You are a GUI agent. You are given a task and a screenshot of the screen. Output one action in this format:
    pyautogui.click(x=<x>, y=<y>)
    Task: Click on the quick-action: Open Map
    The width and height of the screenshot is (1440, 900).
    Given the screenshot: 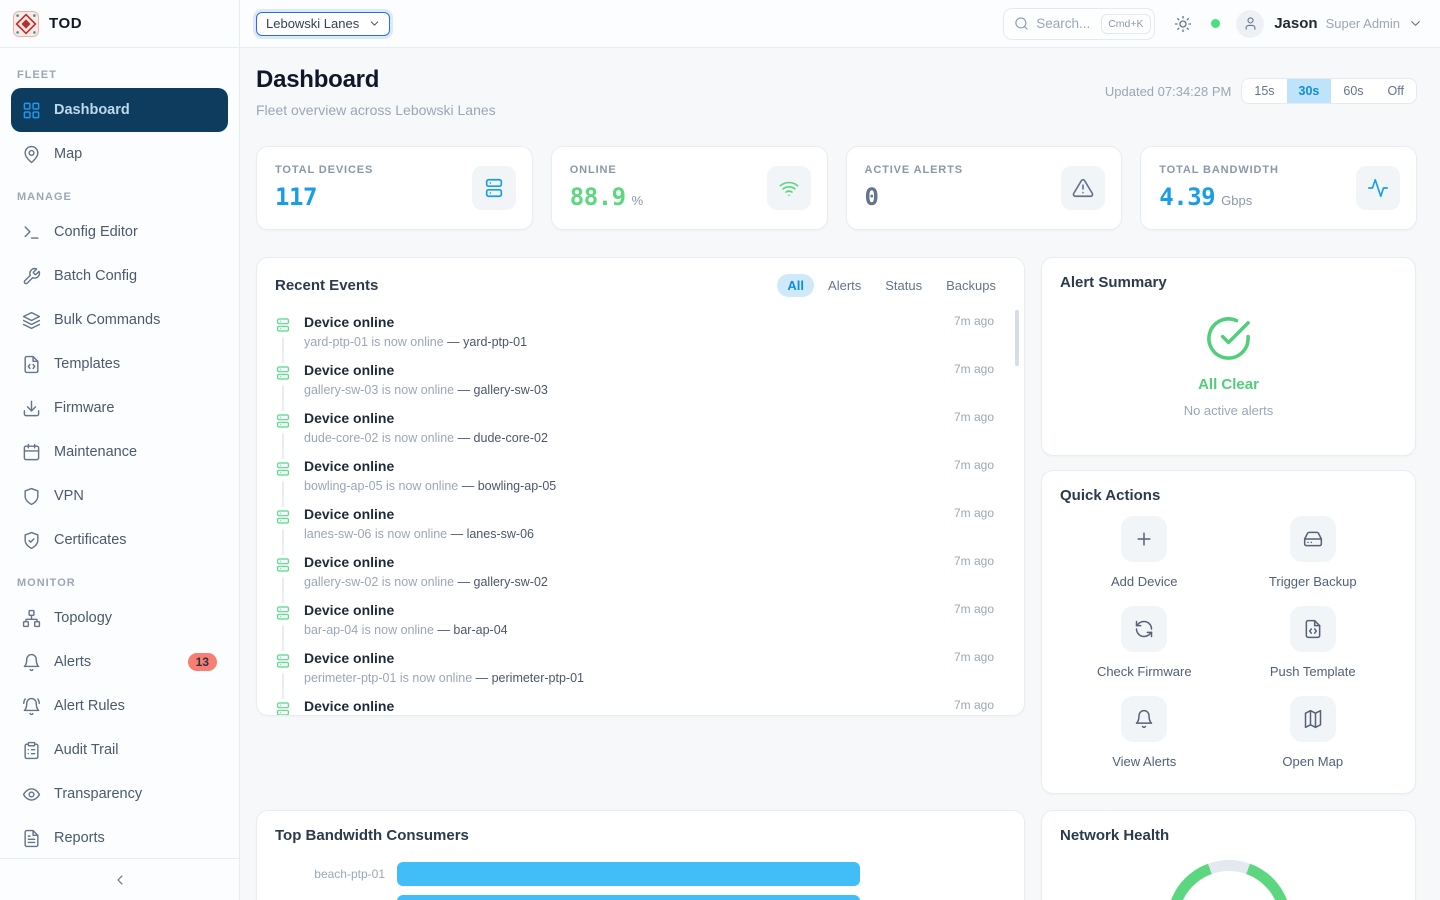 What is the action you would take?
    pyautogui.click(x=1312, y=732)
    